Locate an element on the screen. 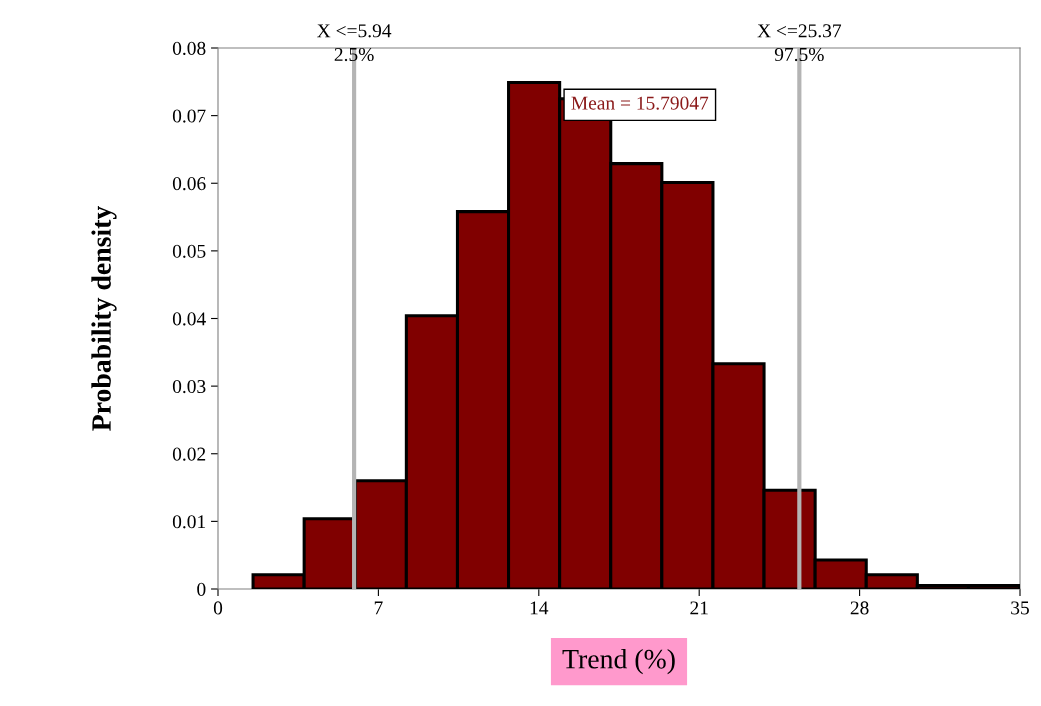 The width and height of the screenshot is (1041, 706). y-tick-label: 0.03 is located at coordinates (189, 386).